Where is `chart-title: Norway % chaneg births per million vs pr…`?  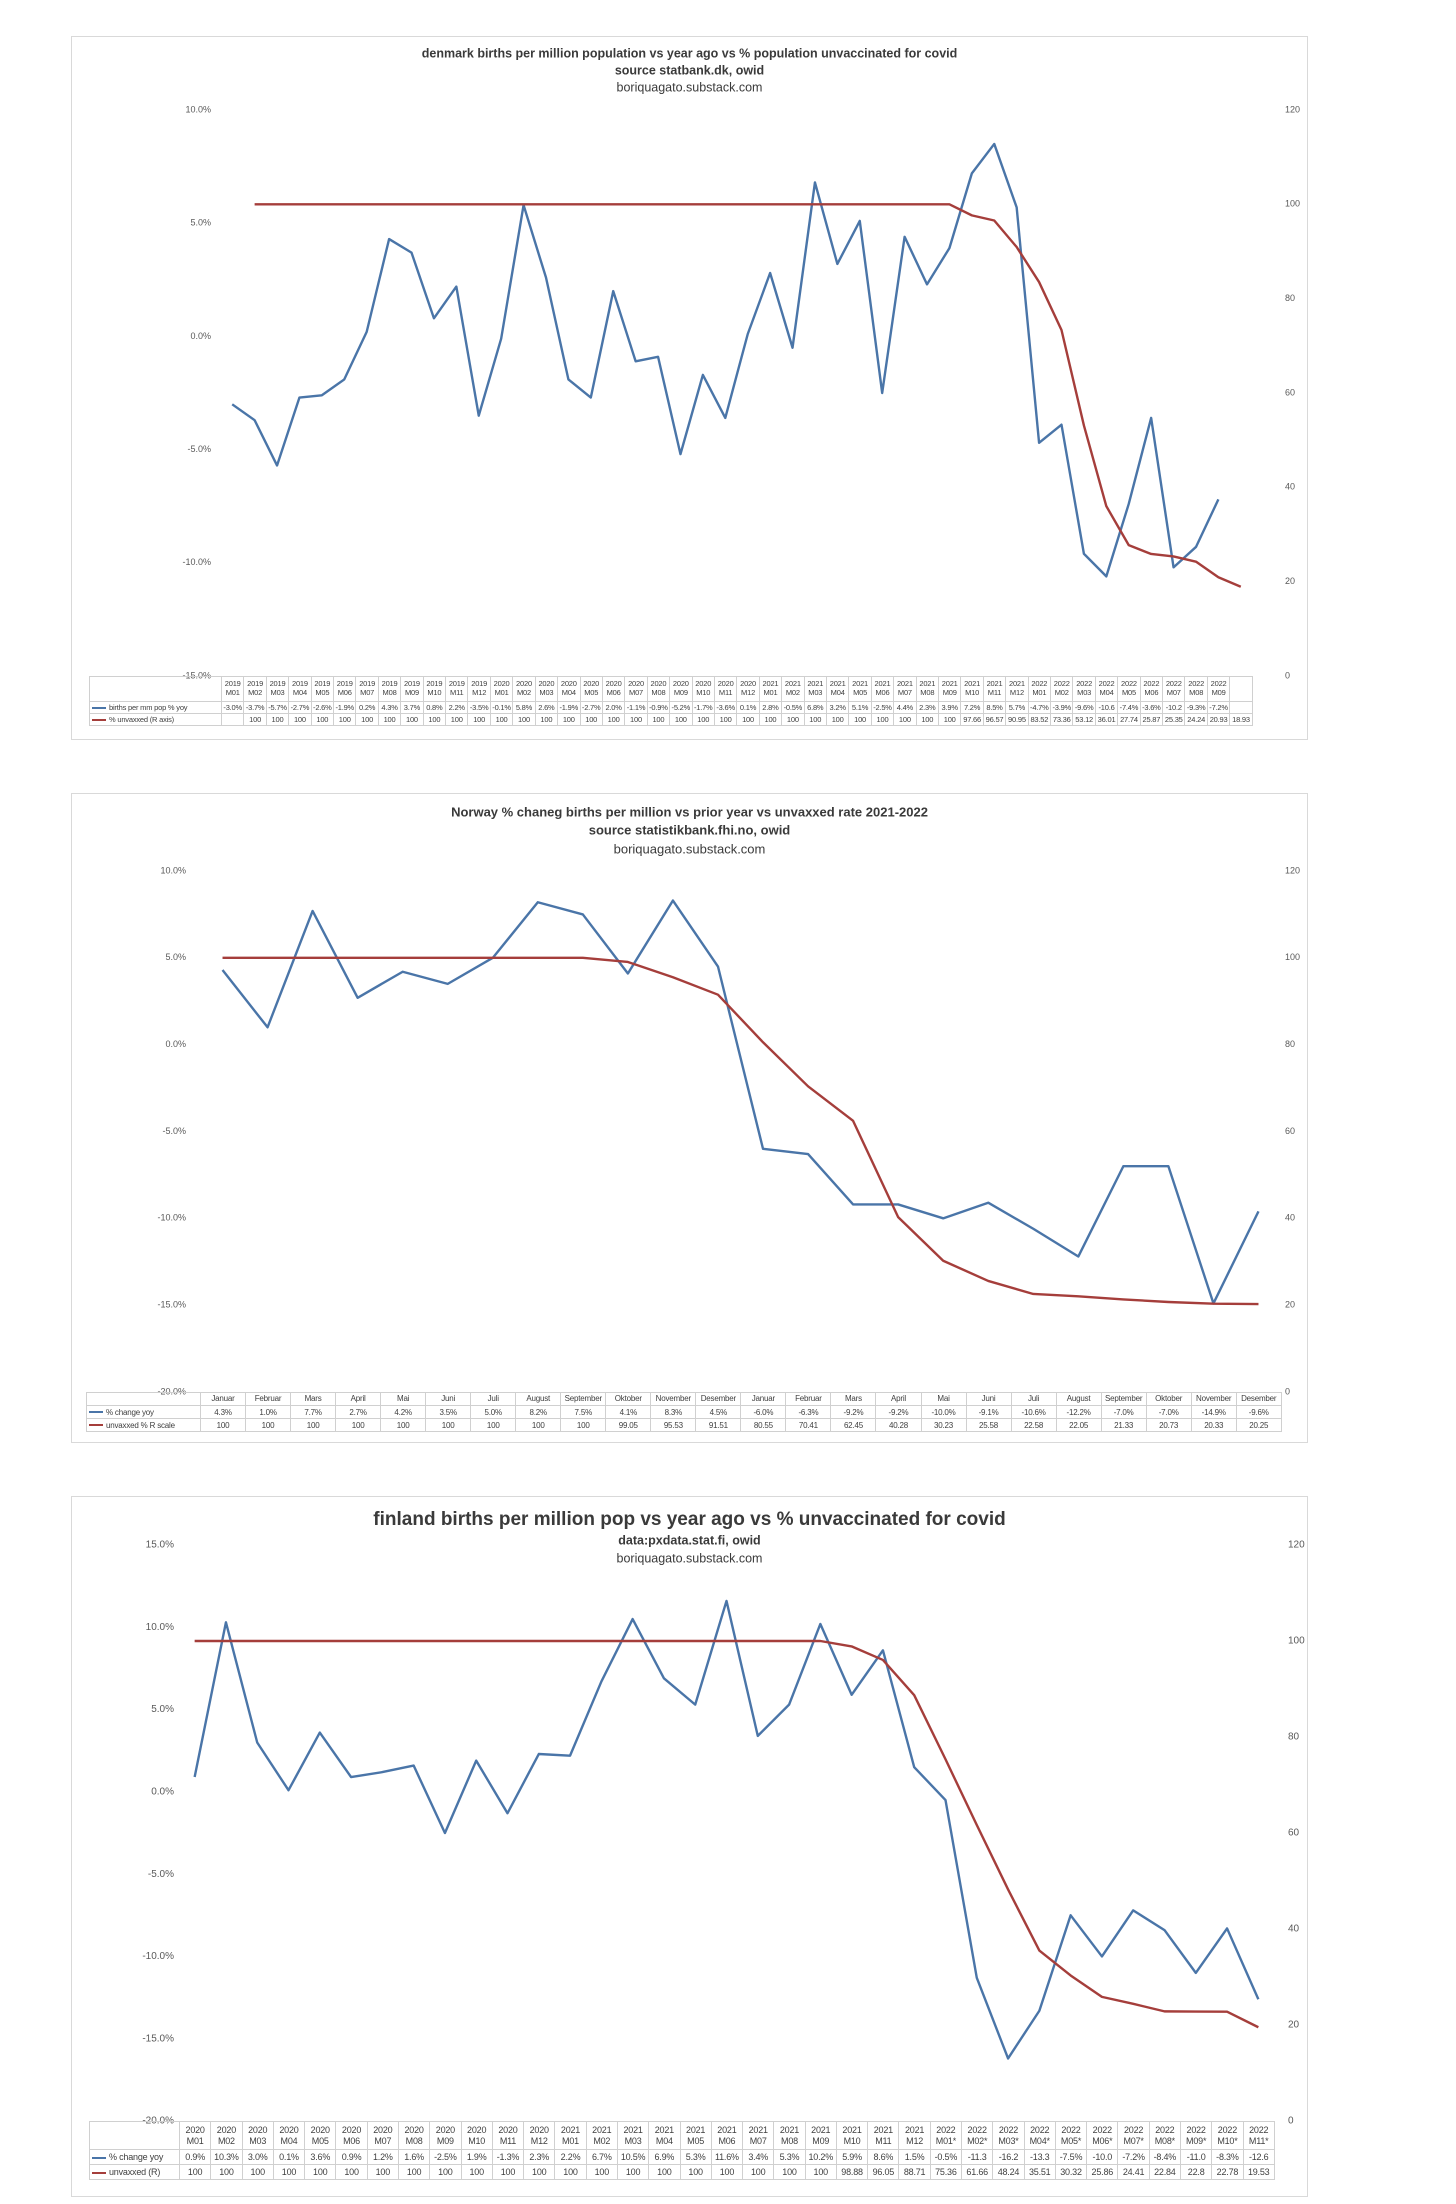 chart-title: Norway % chaneg births per million vs pr… is located at coordinates (689, 811).